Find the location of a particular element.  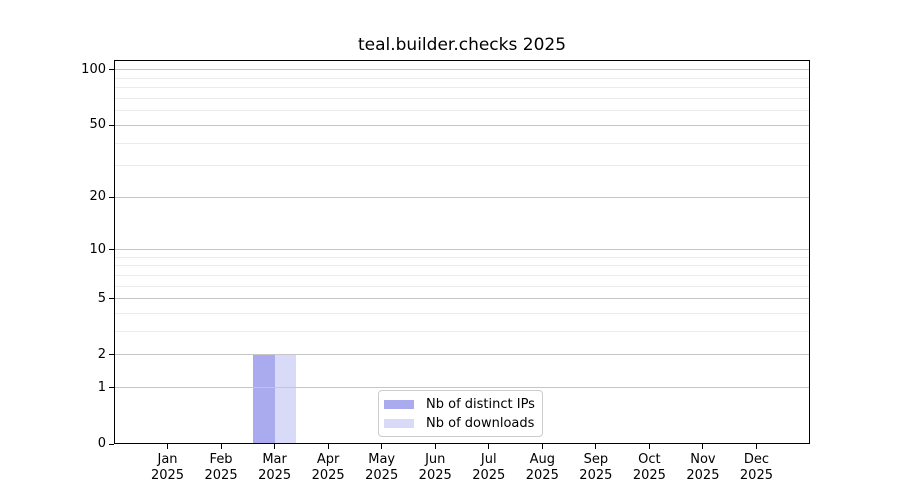

x-tick-label-jul: Jul 2025 is located at coordinates (489, 468).